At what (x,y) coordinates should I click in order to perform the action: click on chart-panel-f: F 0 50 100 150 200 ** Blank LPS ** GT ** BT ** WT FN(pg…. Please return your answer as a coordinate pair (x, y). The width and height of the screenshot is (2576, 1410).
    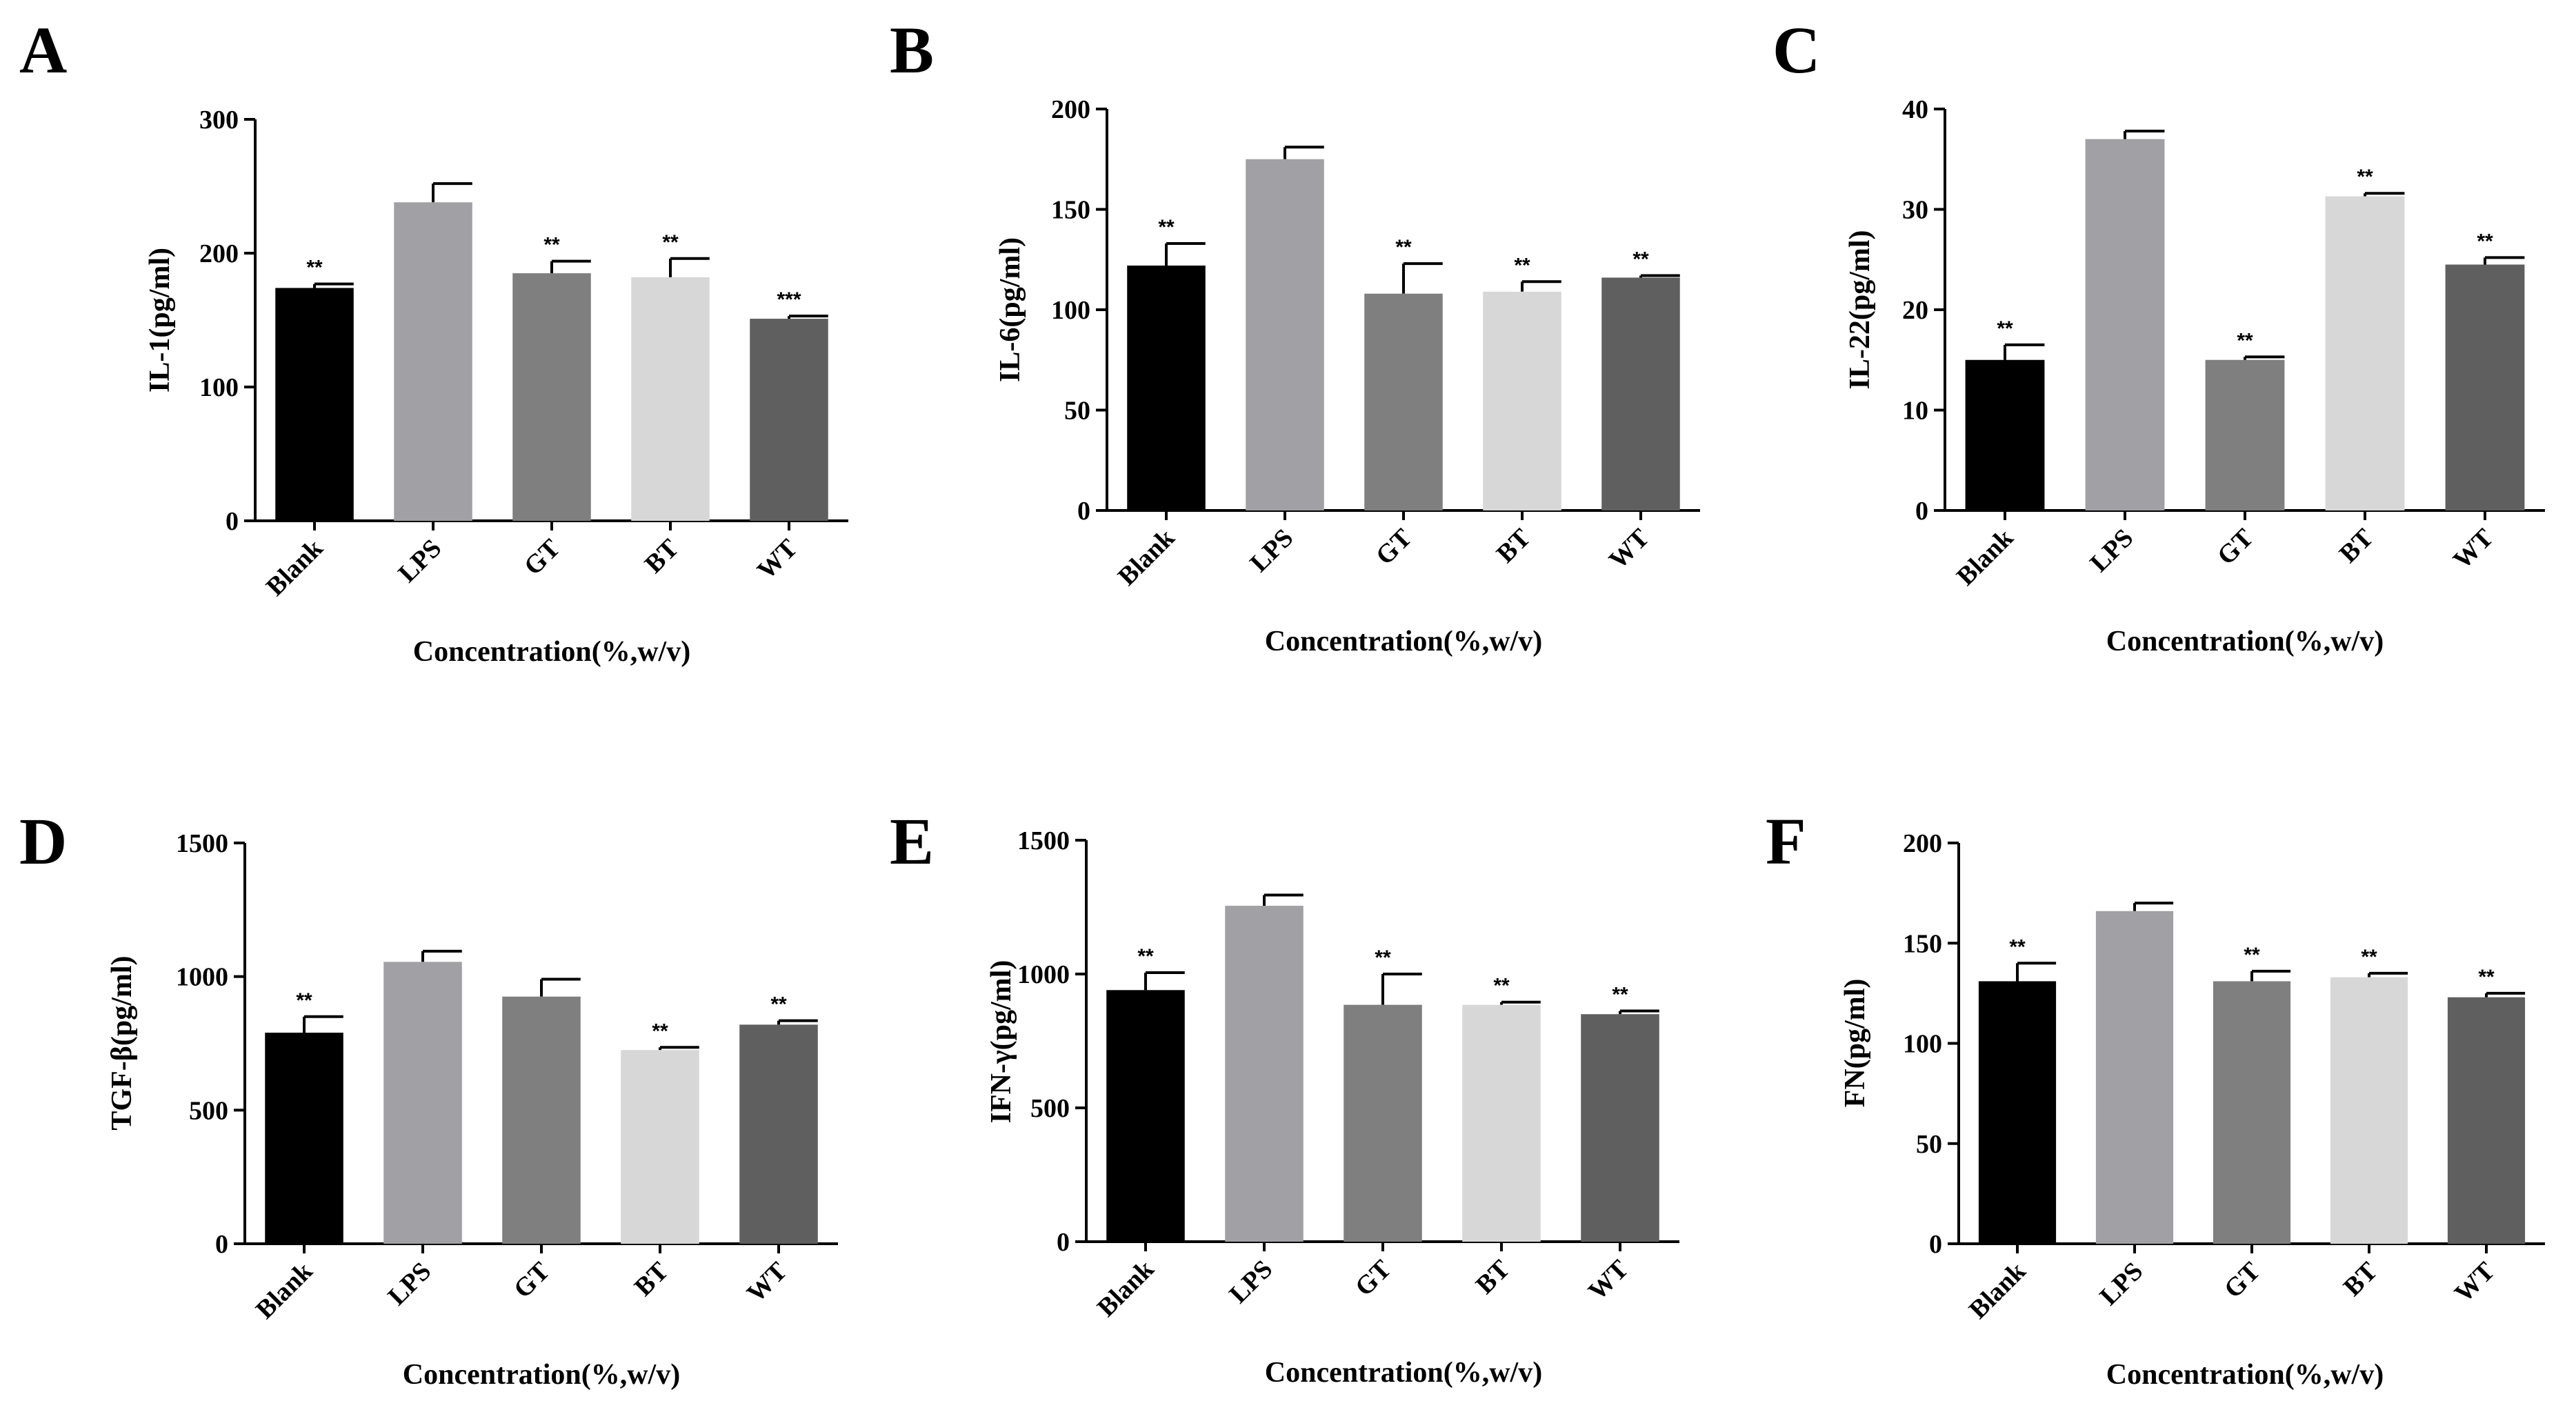
    Looking at the image, I should click on (2155, 1098).